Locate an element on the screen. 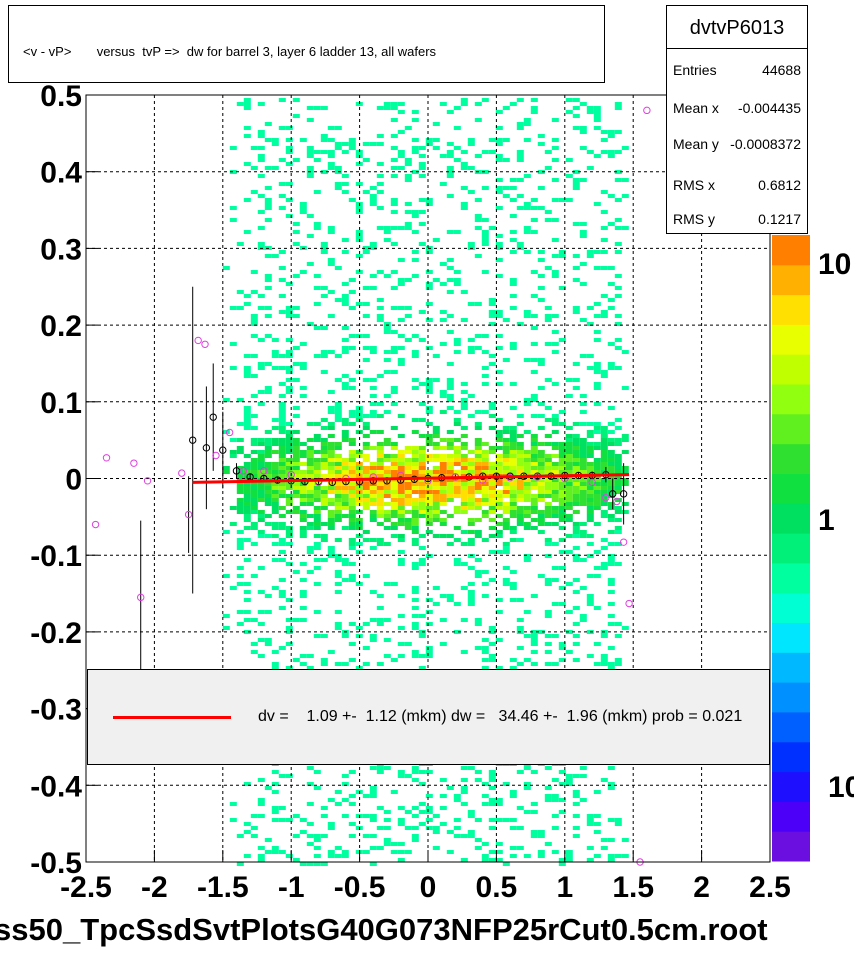 The image size is (854, 957). x-tick-label: 1.5 is located at coordinates (633, 887).